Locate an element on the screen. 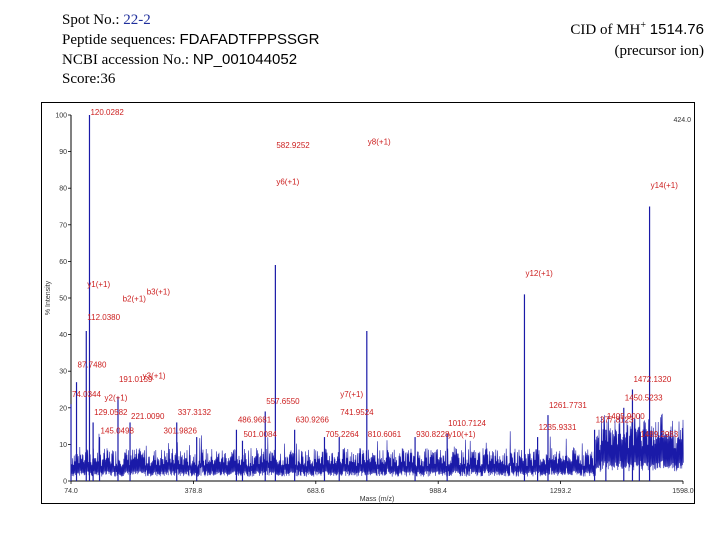  ncbi-value: NP_001044052 is located at coordinates (245, 59).